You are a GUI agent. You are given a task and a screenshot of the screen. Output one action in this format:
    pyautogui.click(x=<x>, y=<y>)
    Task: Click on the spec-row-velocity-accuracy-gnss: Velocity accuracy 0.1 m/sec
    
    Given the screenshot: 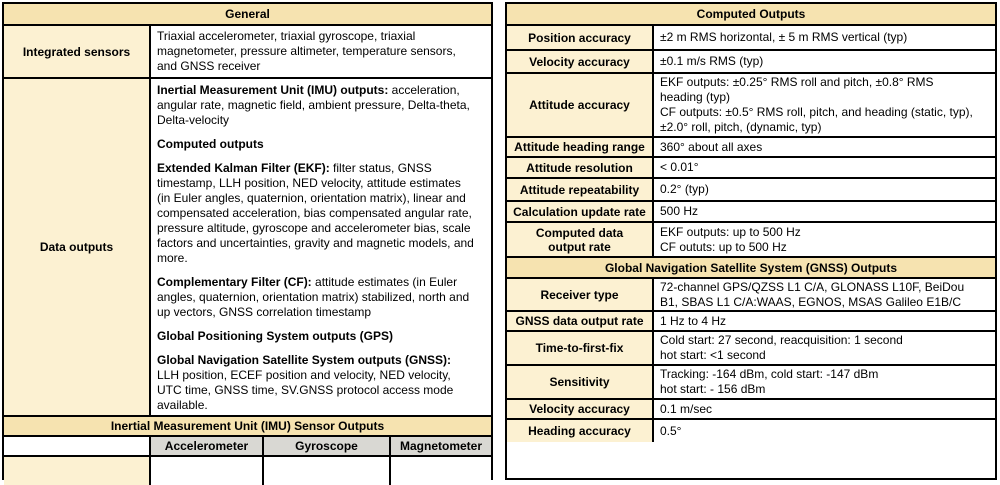 What is the action you would take?
    pyautogui.click(x=751, y=408)
    